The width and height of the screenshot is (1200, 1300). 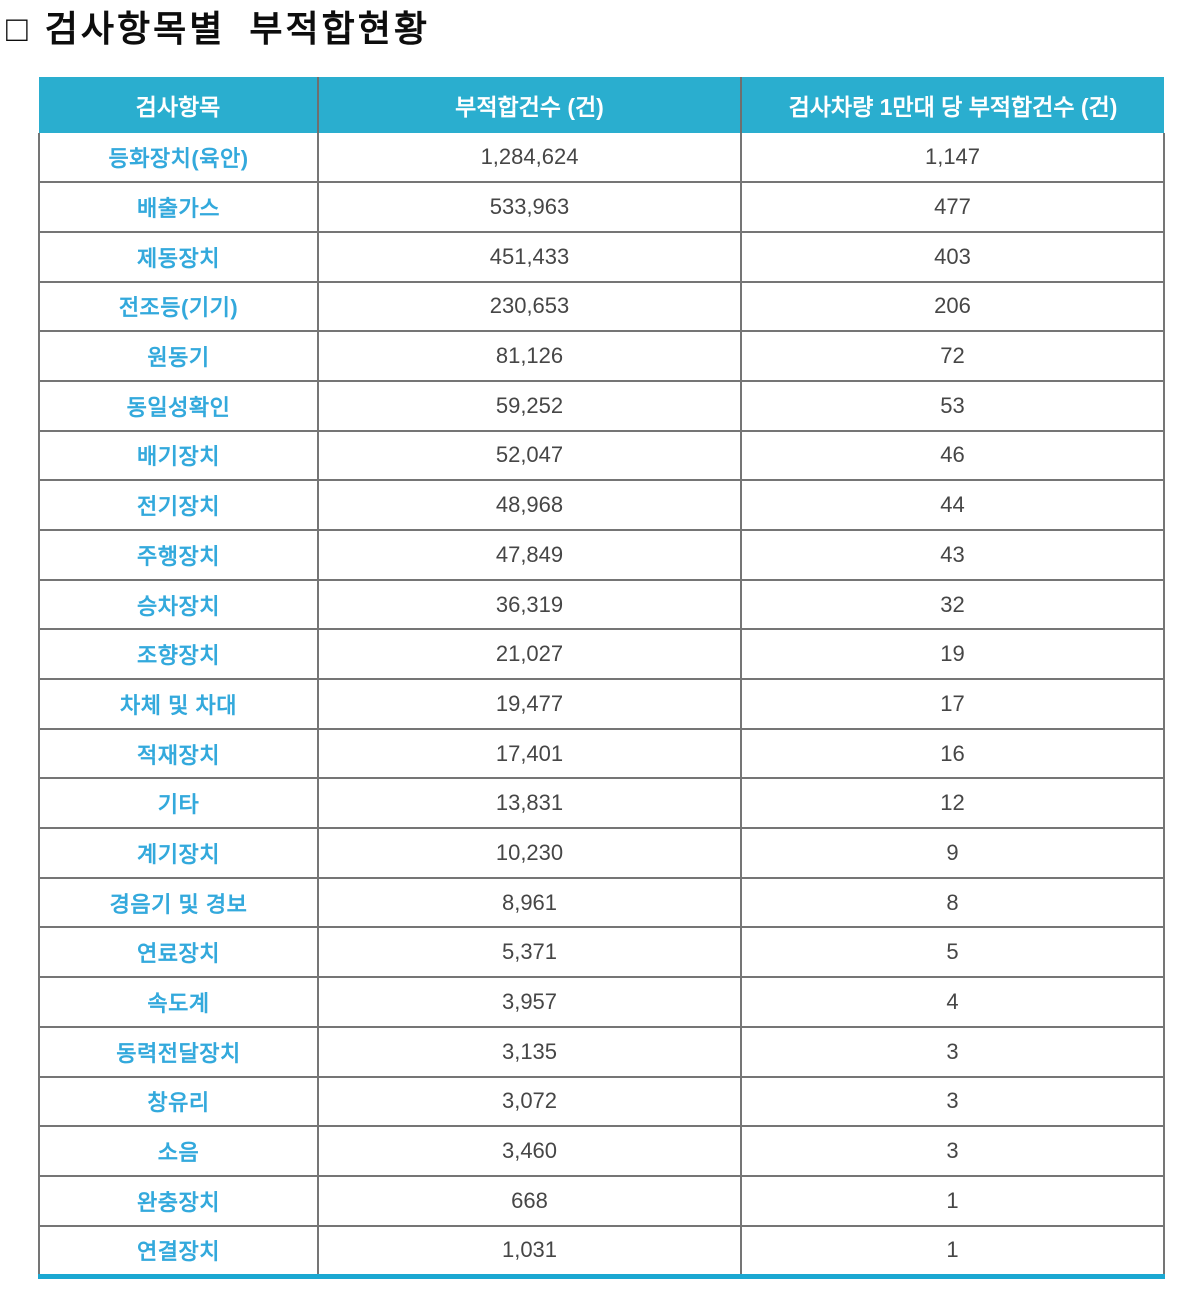 What do you see at coordinates (178, 852) in the screenshot?
I see `item-cell: 계기장치` at bounding box center [178, 852].